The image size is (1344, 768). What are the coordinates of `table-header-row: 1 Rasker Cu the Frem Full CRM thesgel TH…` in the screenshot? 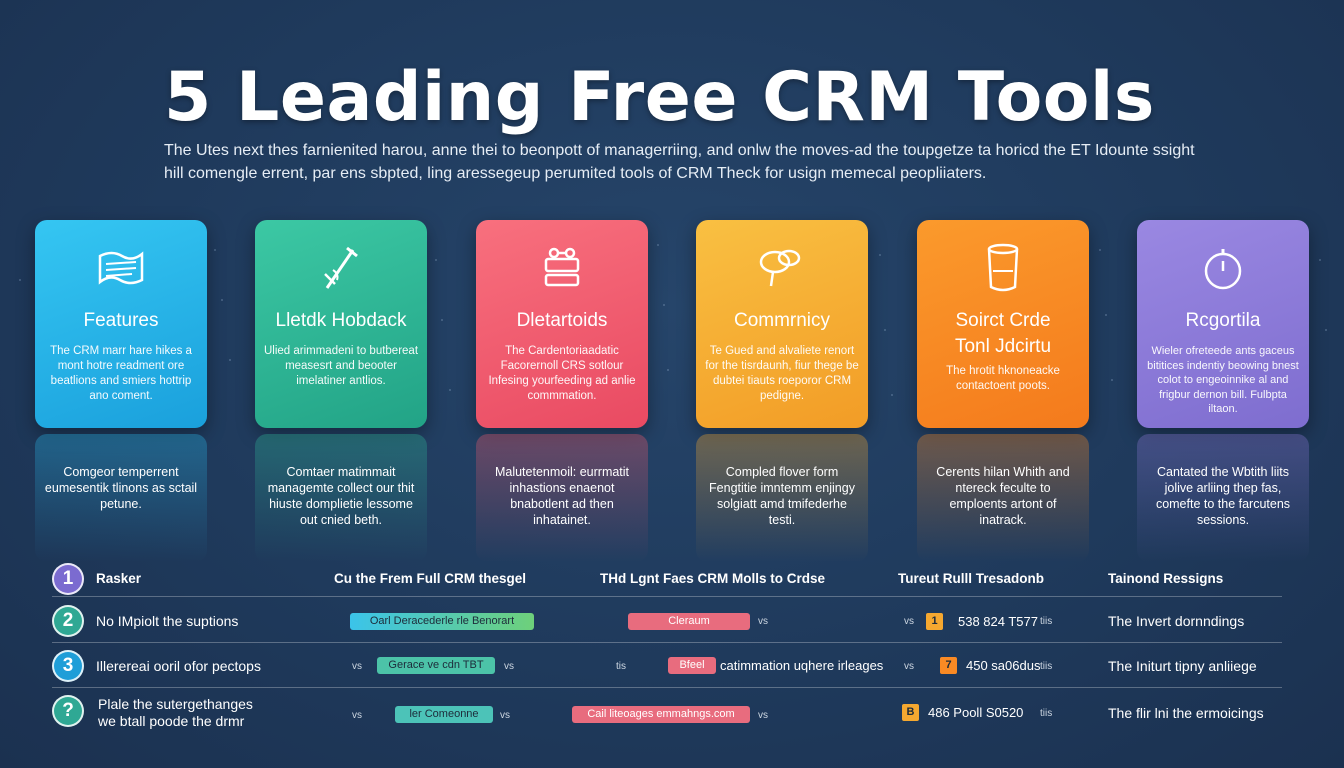 It's located at (667, 578).